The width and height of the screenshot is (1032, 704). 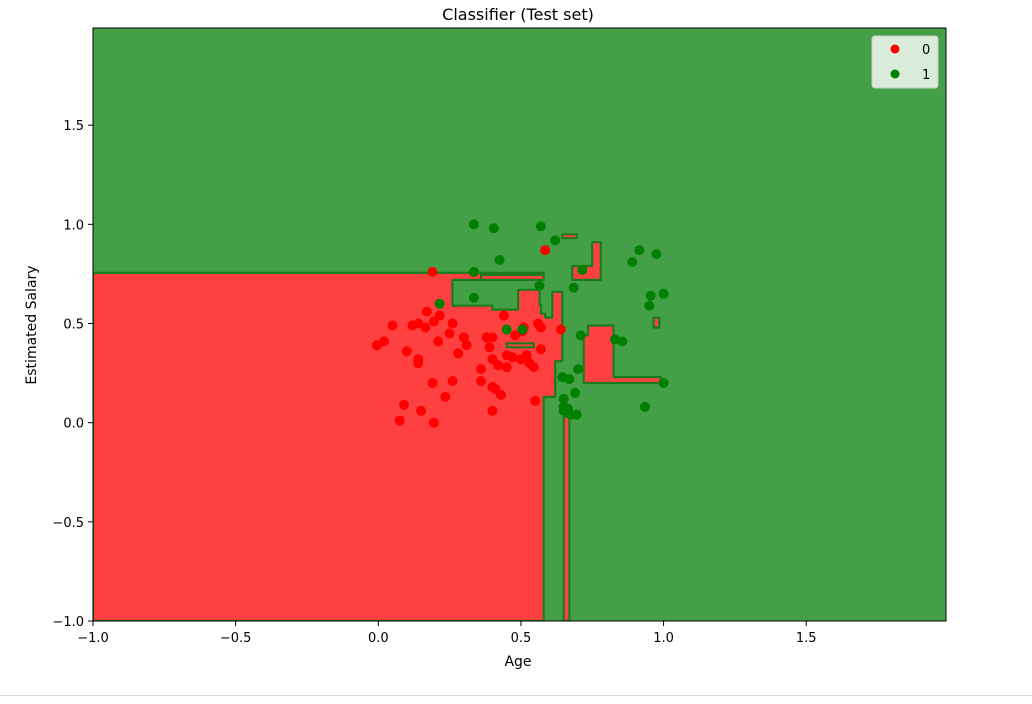 I want to click on x-tick-label: −1.0, so click(x=93, y=638).